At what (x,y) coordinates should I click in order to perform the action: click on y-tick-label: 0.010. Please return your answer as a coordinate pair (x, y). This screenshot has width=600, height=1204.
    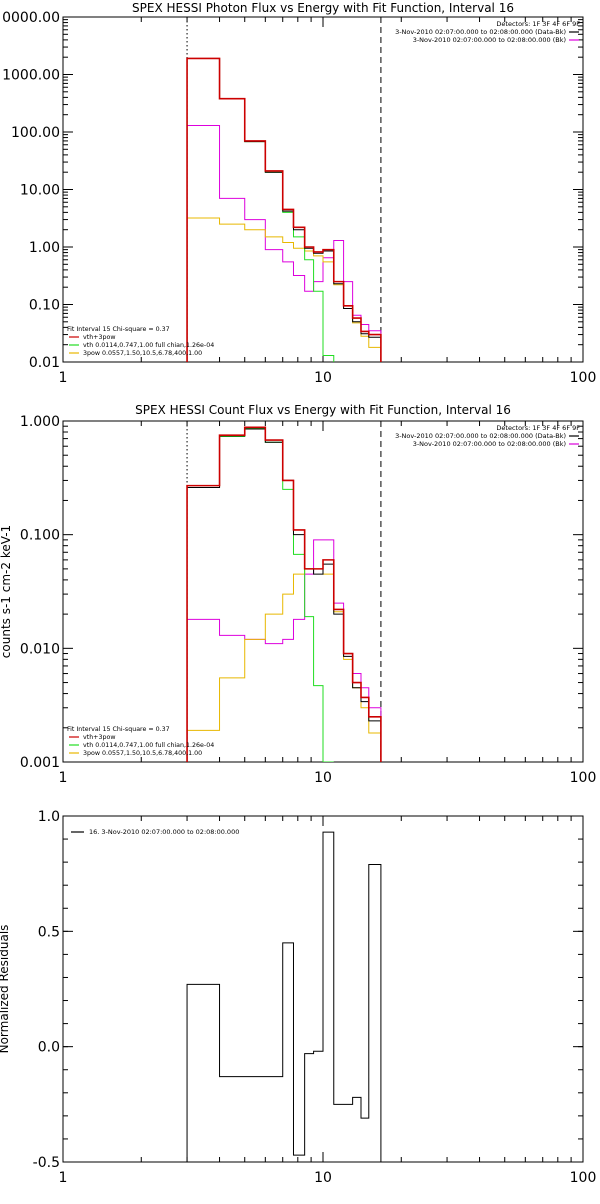
    Looking at the image, I should click on (40, 649).